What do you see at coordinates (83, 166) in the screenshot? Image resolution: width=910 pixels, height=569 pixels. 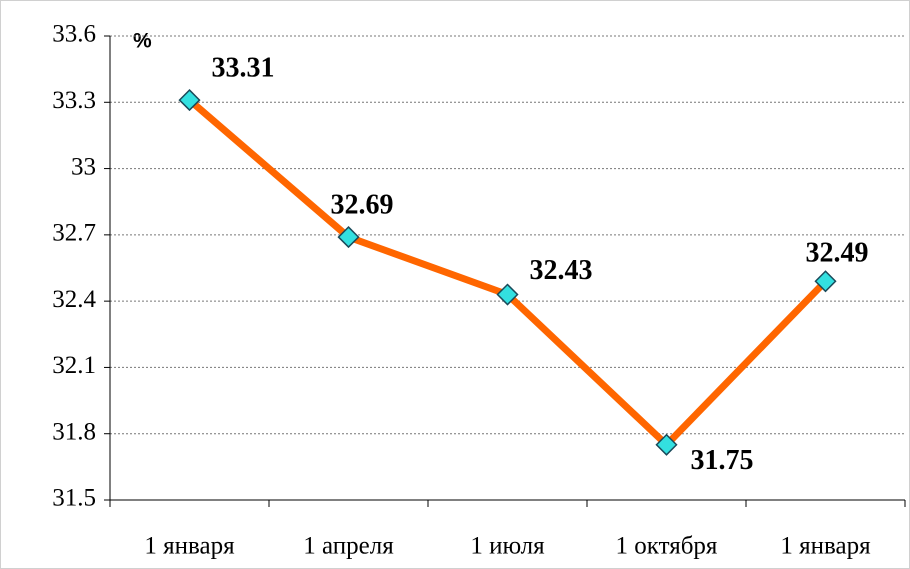 I see `y-tick-label: 33` at bounding box center [83, 166].